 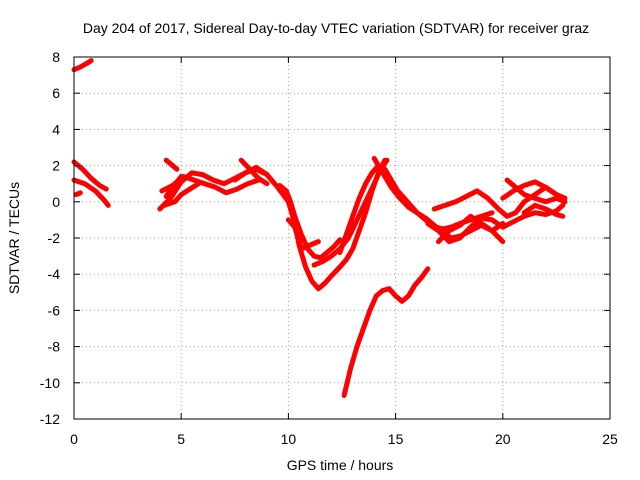 I want to click on x-axis-label: GPS time / hours, so click(x=340, y=465).